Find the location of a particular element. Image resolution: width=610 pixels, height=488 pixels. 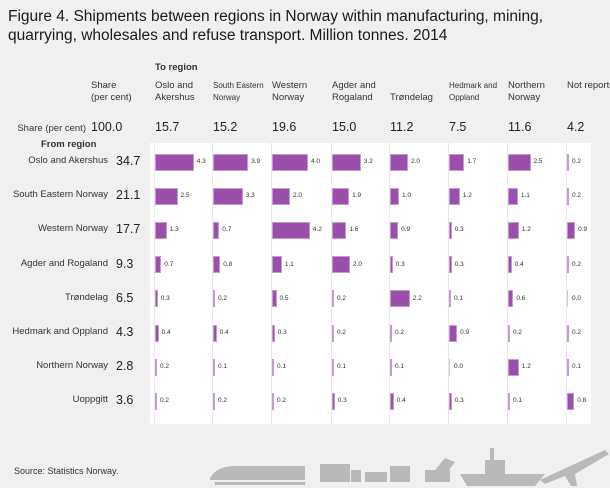

row-label: Hedmark and Oppland is located at coordinates (60, 331).